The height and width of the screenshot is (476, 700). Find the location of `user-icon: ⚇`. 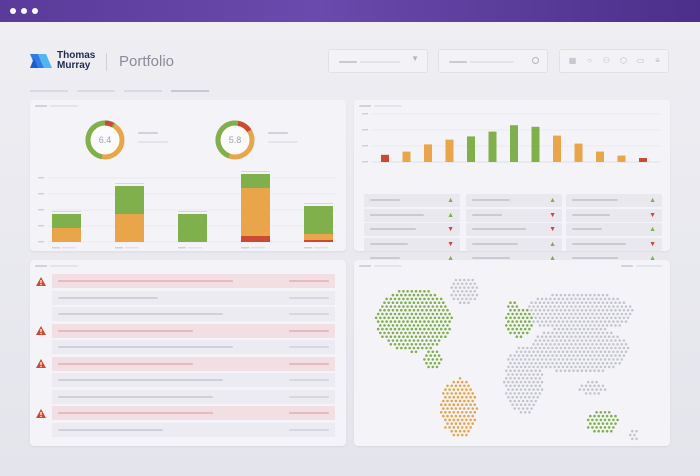

user-icon: ⚇ is located at coordinates (606, 60).